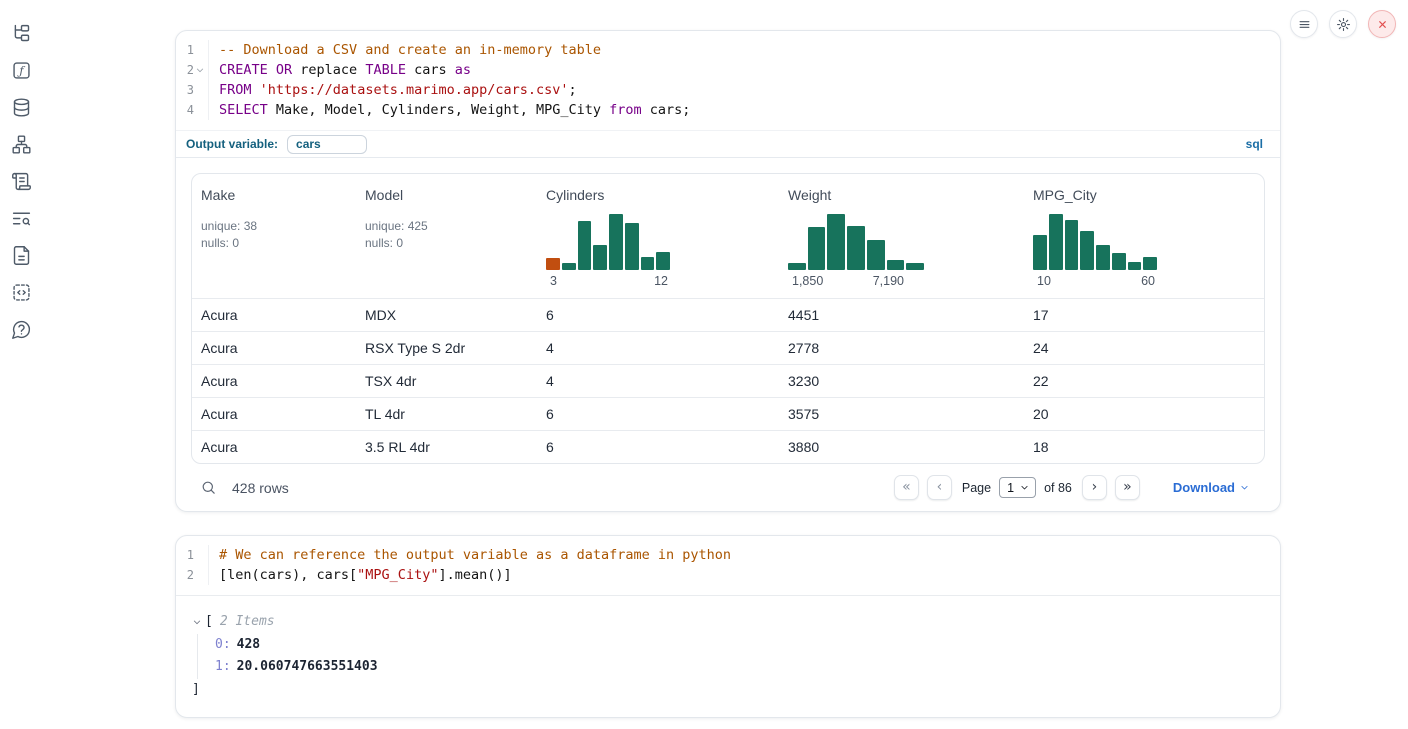 The image size is (1408, 729). What do you see at coordinates (728, 487) in the screenshot?
I see `table-footer: 428 rows « ‹ Page 1 of 86 › » Download` at bounding box center [728, 487].